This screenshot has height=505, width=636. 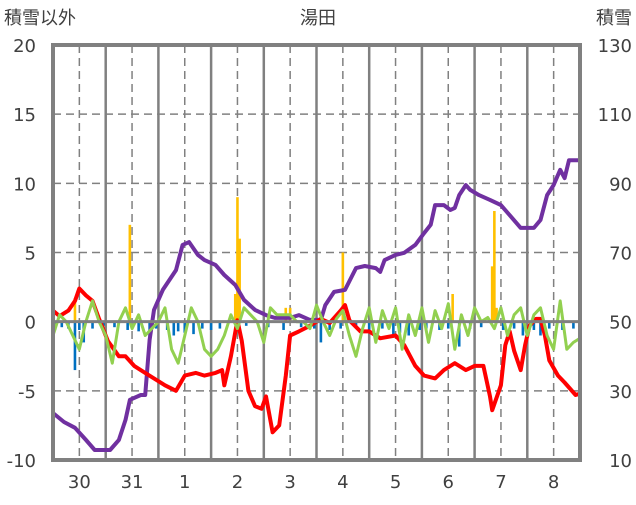 What do you see at coordinates (620, 461) in the screenshot?
I see `right-tick-label: 10` at bounding box center [620, 461].